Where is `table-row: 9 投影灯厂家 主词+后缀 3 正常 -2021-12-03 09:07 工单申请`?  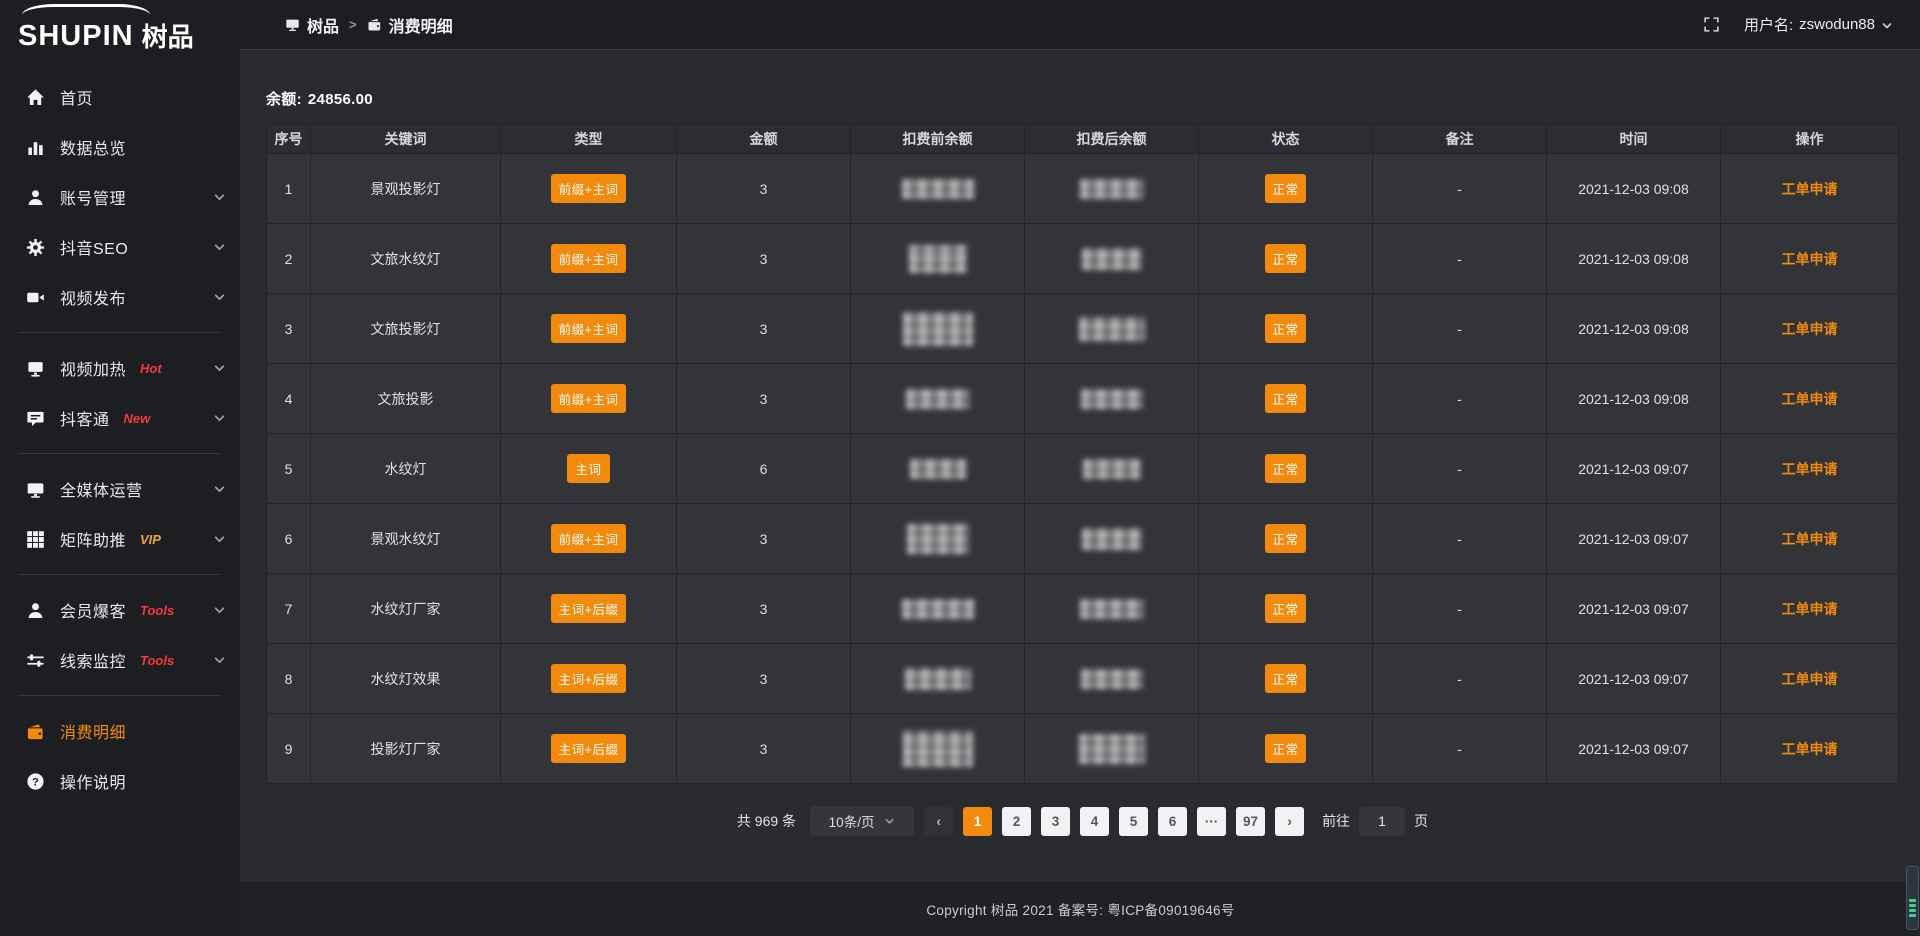 table-row: 9 投影灯厂家 主词+后缀 3 正常 -2021-12-03 09:07 工单申请 is located at coordinates (1082, 748).